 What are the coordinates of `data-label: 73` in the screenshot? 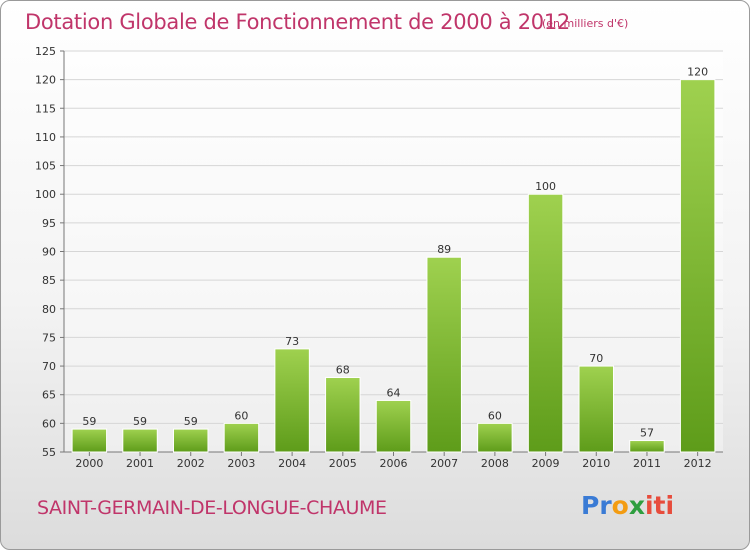 It's located at (292, 341).